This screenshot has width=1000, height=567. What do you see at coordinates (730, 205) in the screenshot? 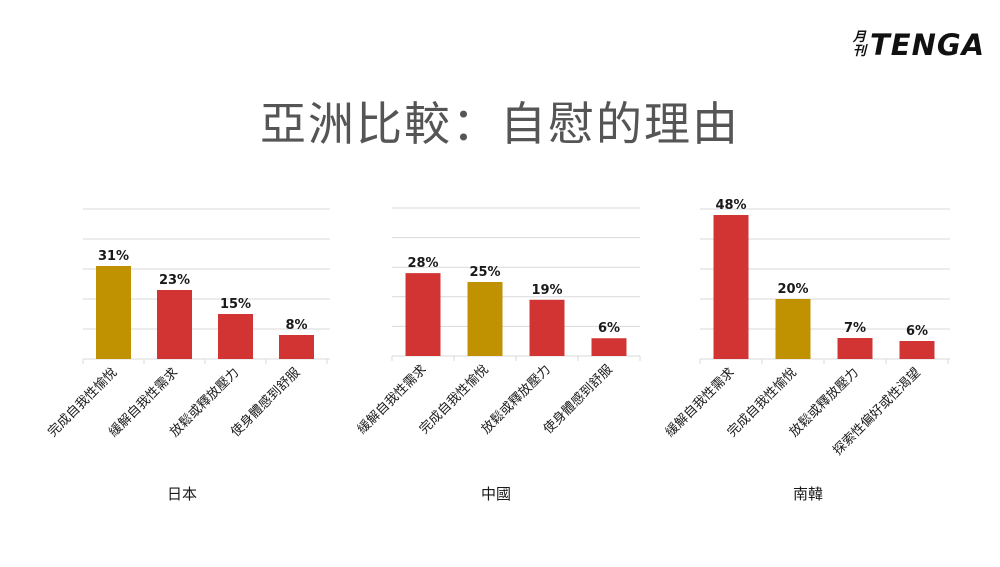
I see `data-label: 48%` at bounding box center [730, 205].